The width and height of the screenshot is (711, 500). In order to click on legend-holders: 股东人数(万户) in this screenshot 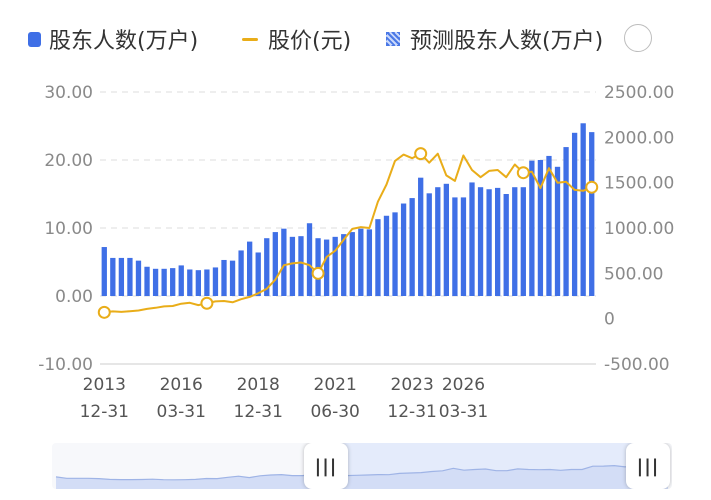, I will do `click(113, 39)`.